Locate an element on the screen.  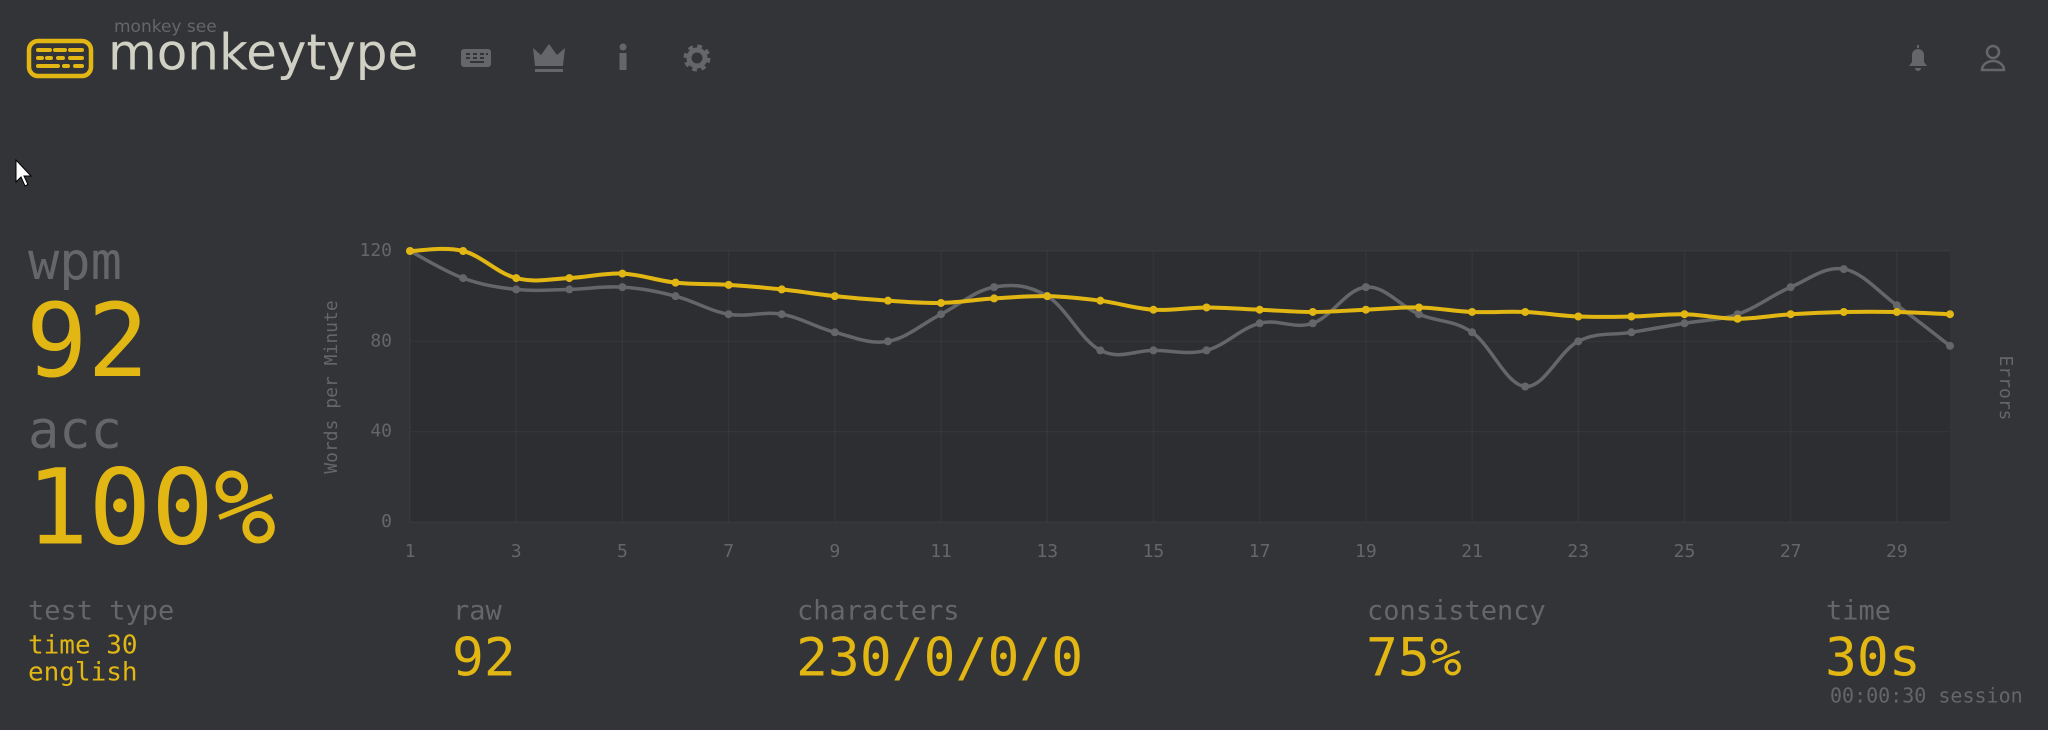
x-tick-label: 11 is located at coordinates (941, 551).